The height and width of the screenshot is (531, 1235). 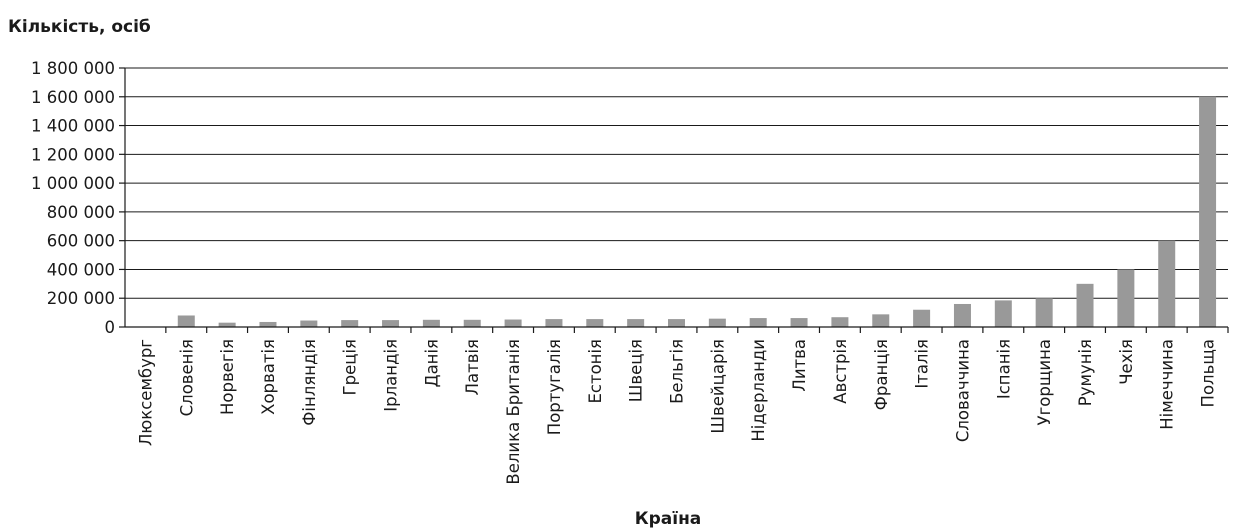 What do you see at coordinates (227, 377) in the screenshot?
I see `x-tick-label: Норвегія` at bounding box center [227, 377].